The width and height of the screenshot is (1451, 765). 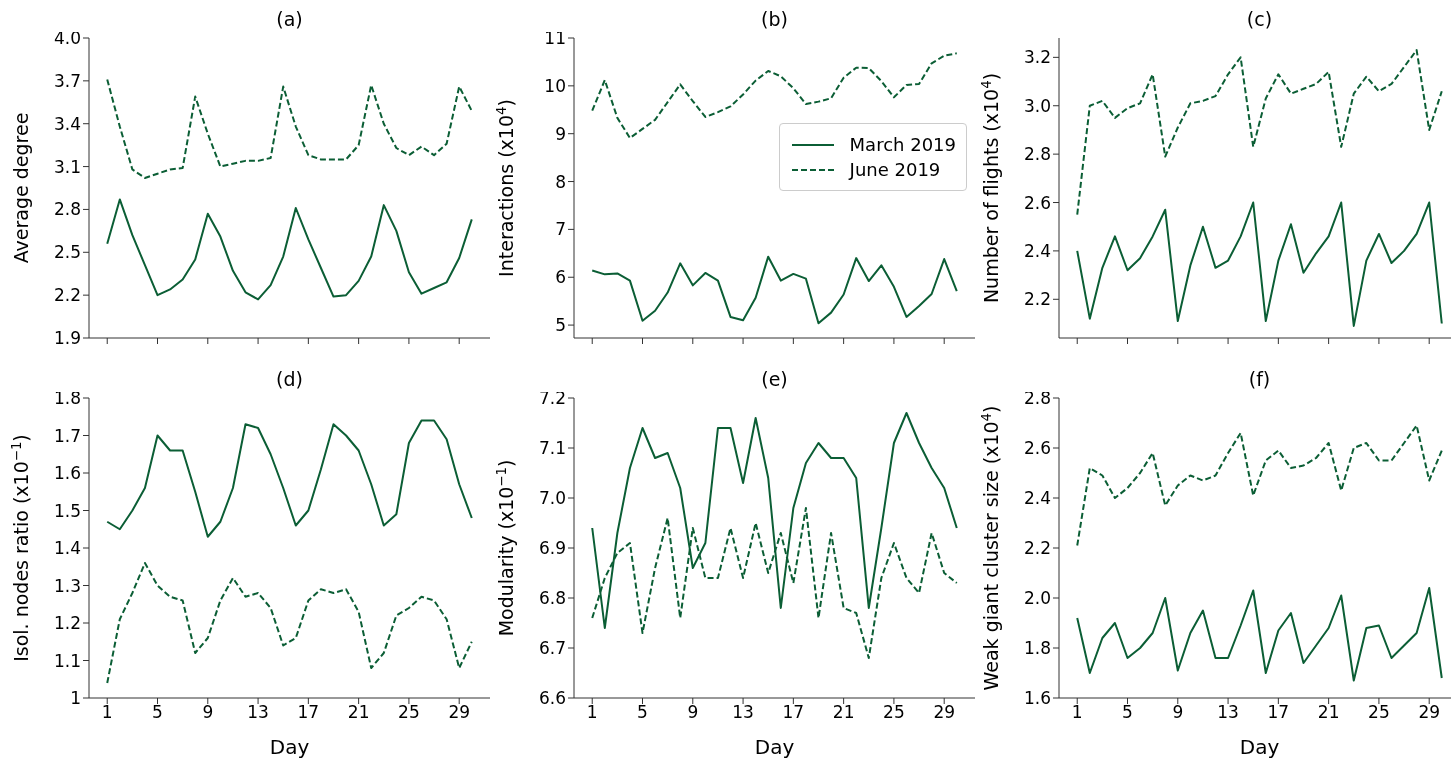 What do you see at coordinates (289, 20) in the screenshot?
I see `chart-title: (a)` at bounding box center [289, 20].